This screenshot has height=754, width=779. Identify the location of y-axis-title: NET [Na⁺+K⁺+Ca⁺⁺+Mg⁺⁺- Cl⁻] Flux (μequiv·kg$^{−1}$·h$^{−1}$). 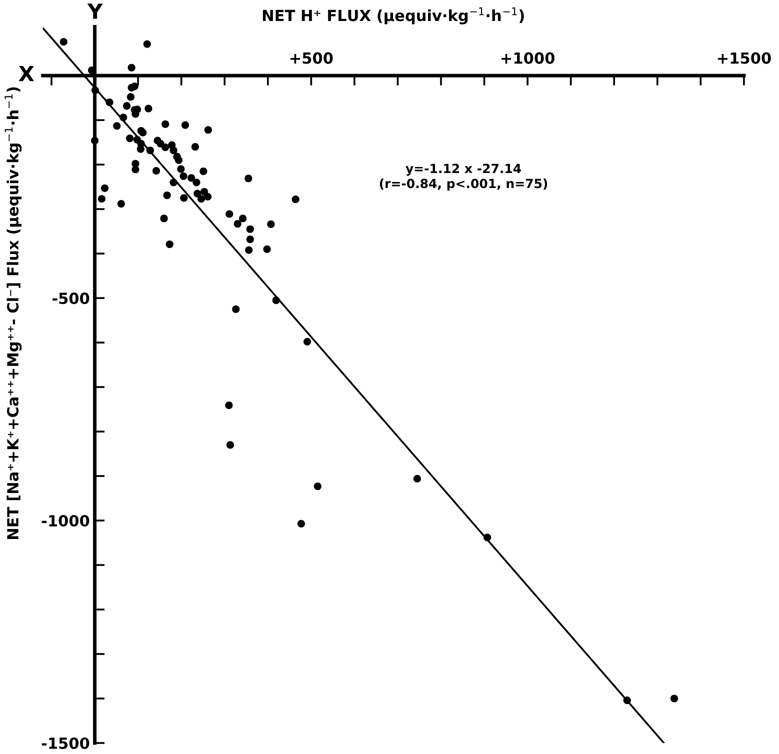
(13, 313).